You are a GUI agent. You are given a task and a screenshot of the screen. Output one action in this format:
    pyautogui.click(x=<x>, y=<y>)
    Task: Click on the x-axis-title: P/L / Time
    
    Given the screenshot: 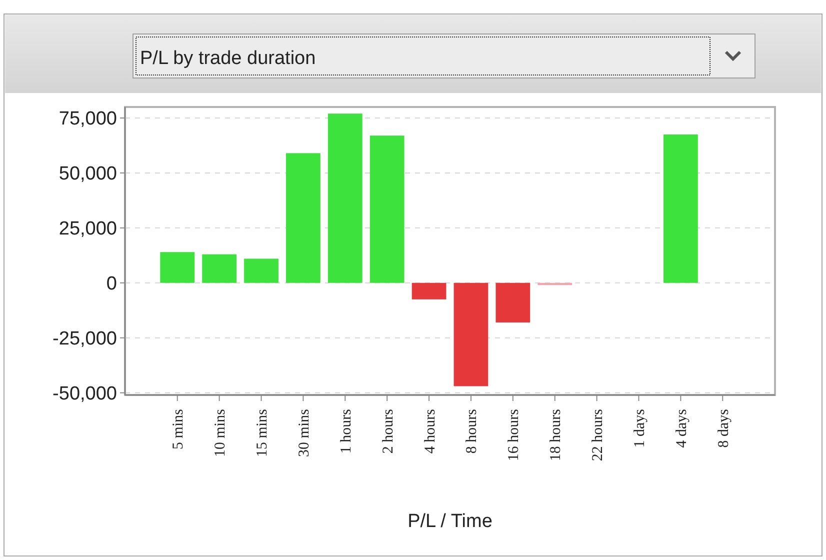 What is the action you would take?
    pyautogui.click(x=450, y=521)
    